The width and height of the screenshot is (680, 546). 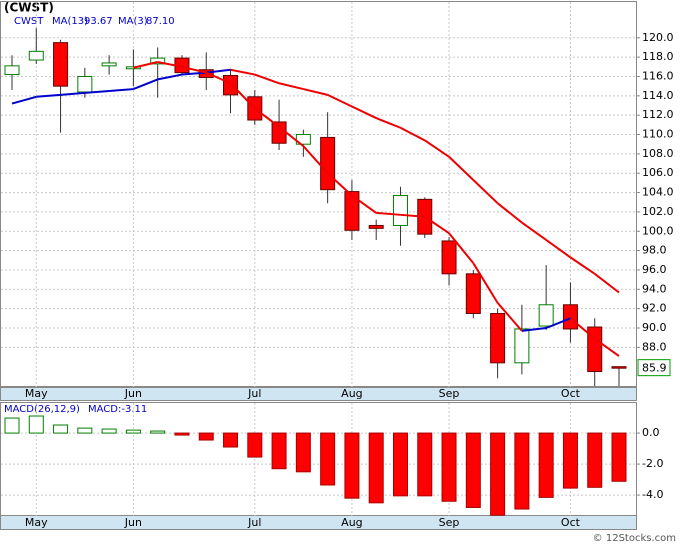 I want to click on y-tick-label: 112.0, so click(x=658, y=114).